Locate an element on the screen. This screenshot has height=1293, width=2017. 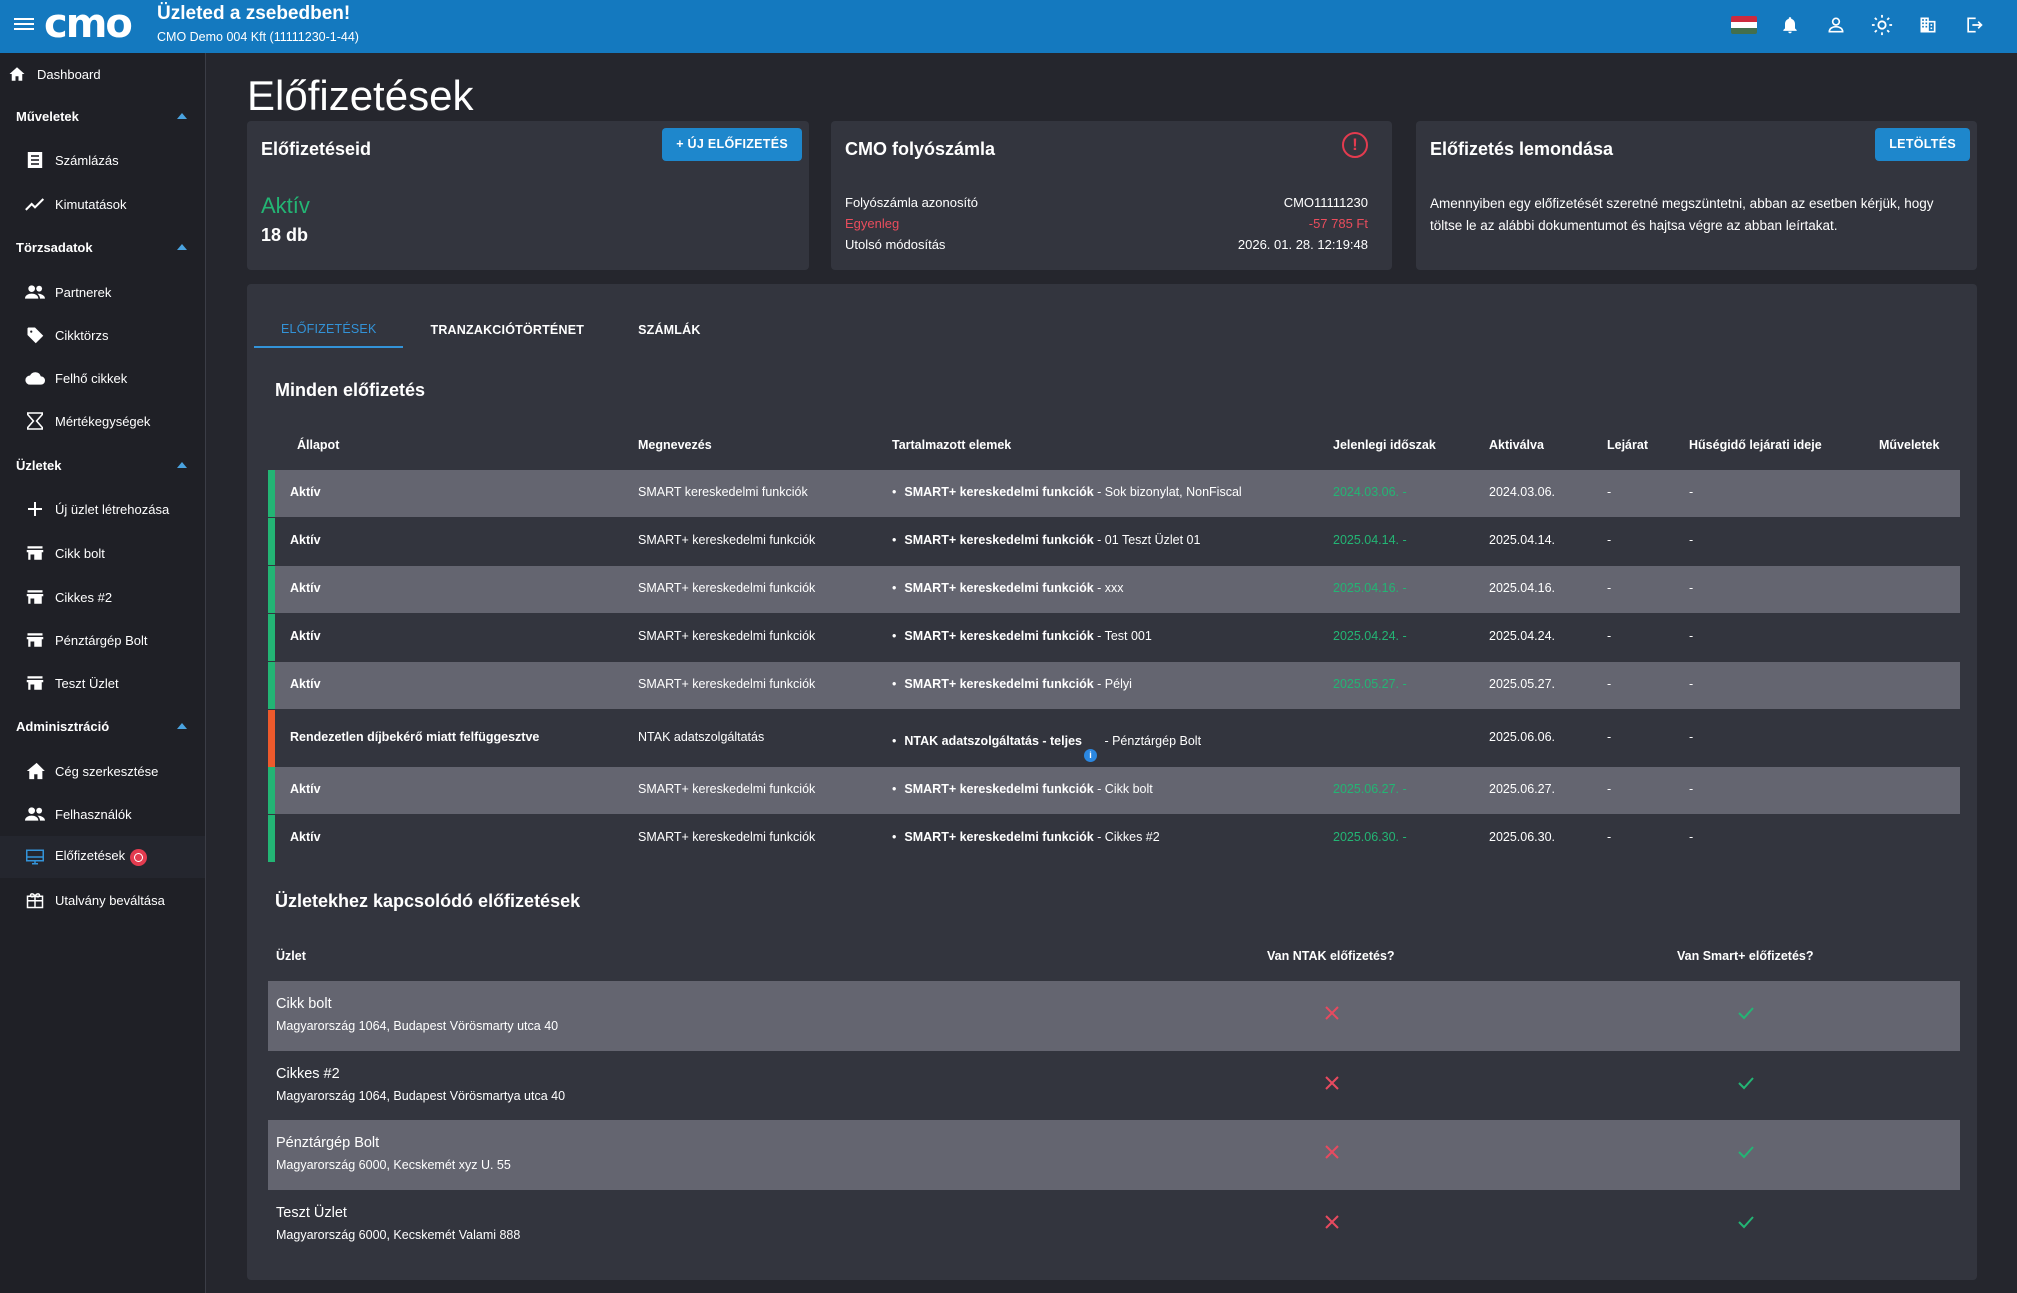
sidebar-item-utalvany: Utalvány beváltása is located at coordinates (102, 900).